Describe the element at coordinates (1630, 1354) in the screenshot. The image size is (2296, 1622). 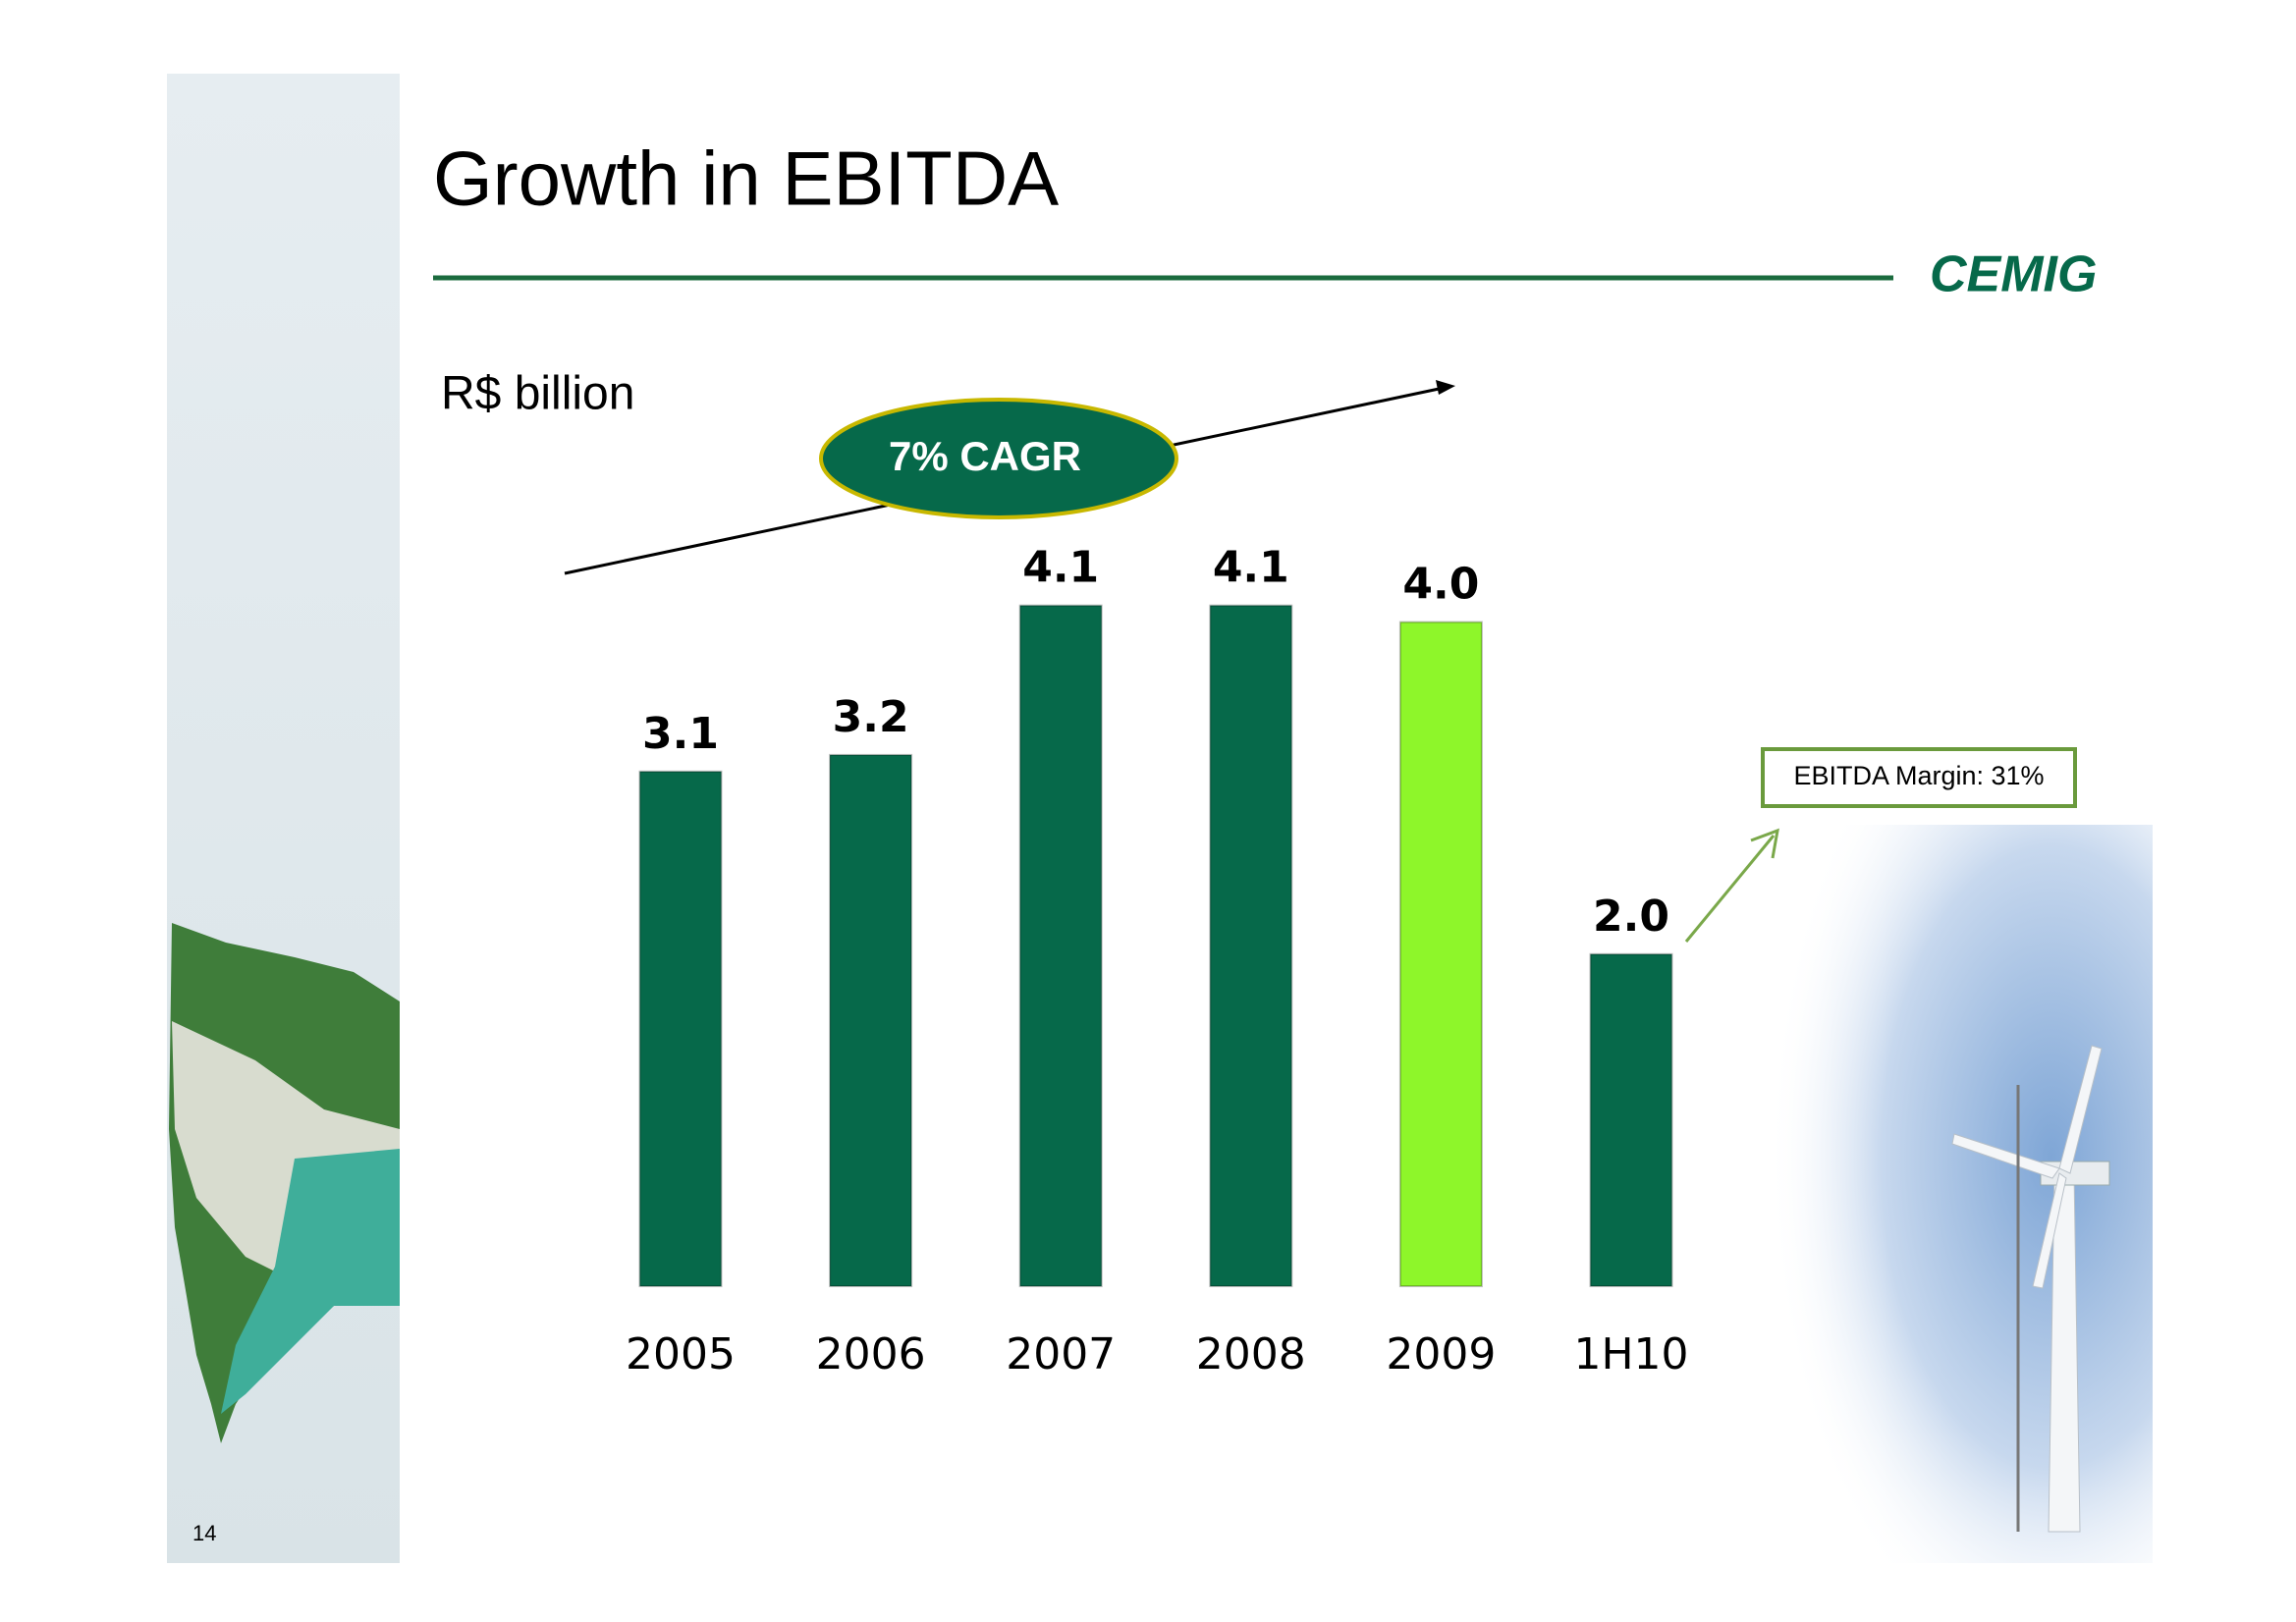
I see `x-tick-label: 1H10` at that location.